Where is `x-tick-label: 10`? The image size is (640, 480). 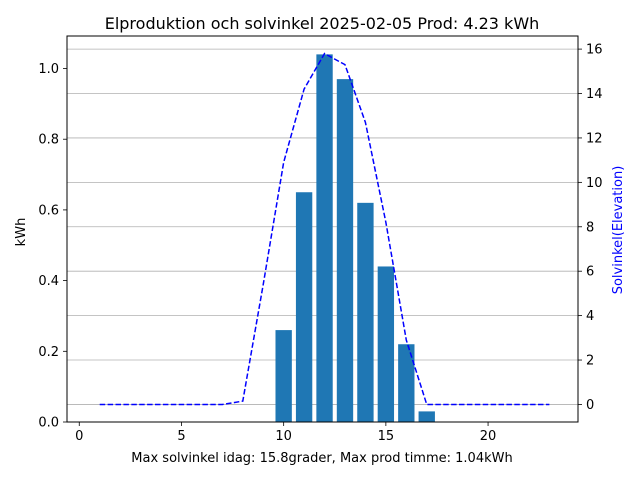
x-tick-label: 10 is located at coordinates (283, 436).